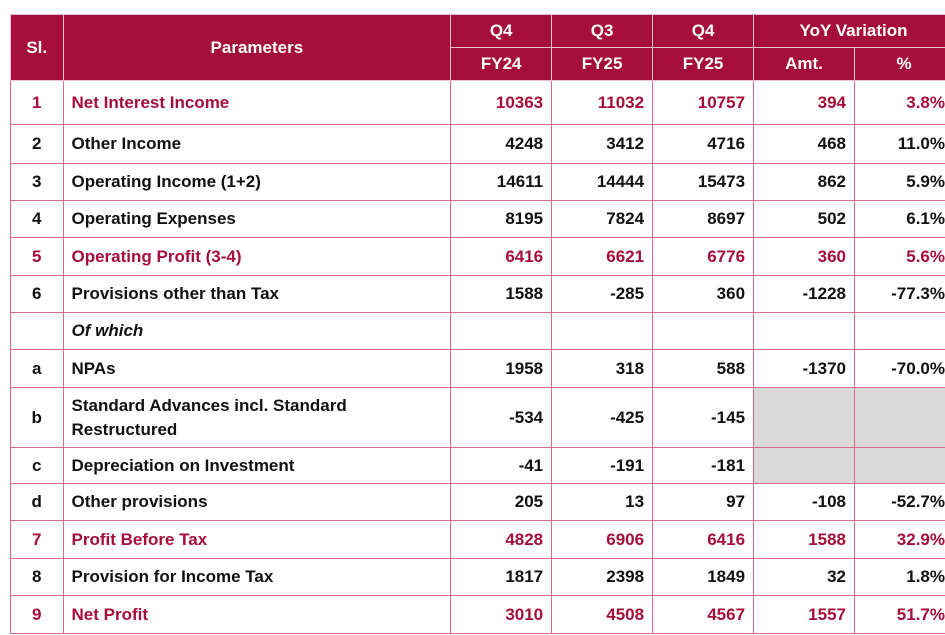  I want to click on row-q4fy24: 8195, so click(501, 219).